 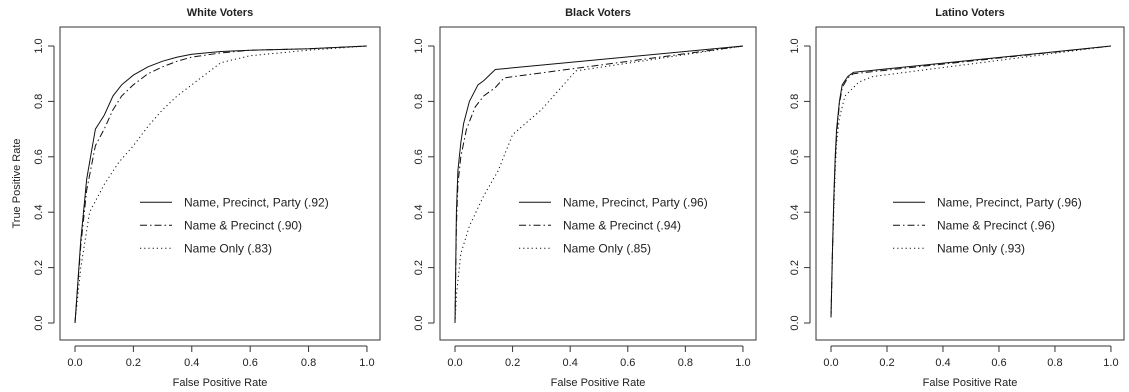 I want to click on legend-label: Name & Precinct (.96), so click(x=996, y=225).